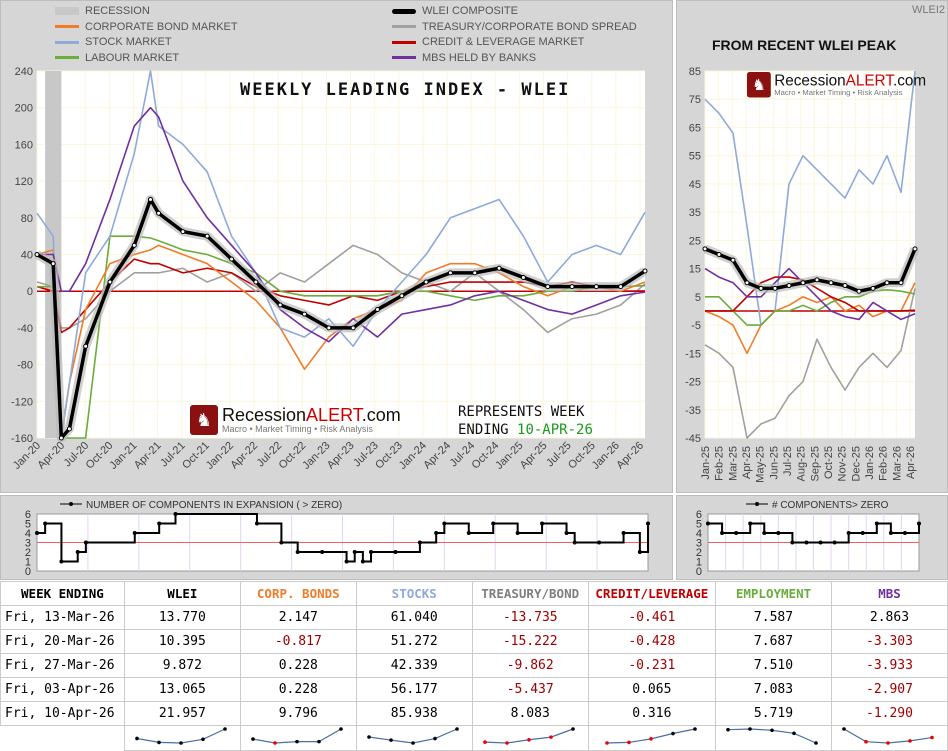 The width and height of the screenshot is (948, 751). Describe the element at coordinates (773, 593) in the screenshot. I see `column-header-employment: EMPLOYMENT` at that location.